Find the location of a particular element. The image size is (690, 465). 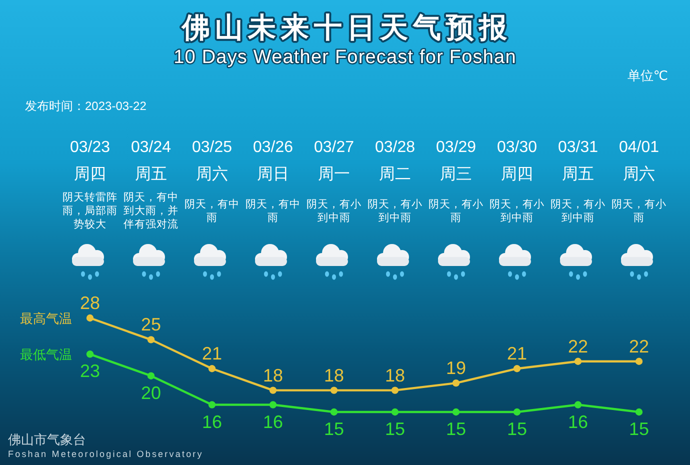

text: 单位℃ is located at coordinates (647, 75).